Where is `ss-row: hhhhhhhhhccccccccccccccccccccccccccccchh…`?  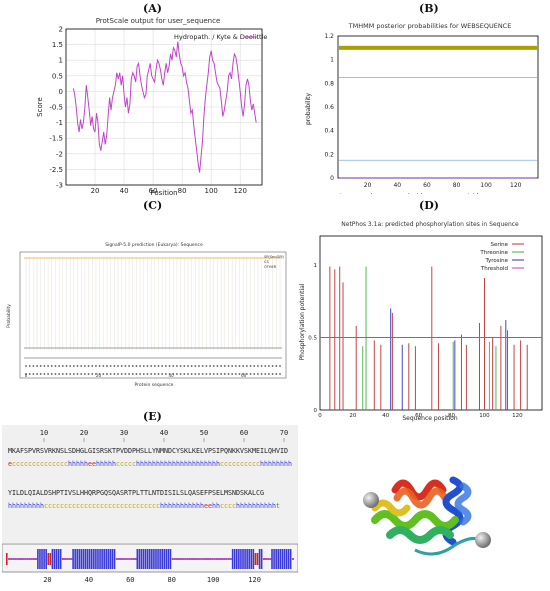
ss-row: hhhhhhhhhccccccccccccccccccccccccccccchh… is located at coordinates (144, 506).